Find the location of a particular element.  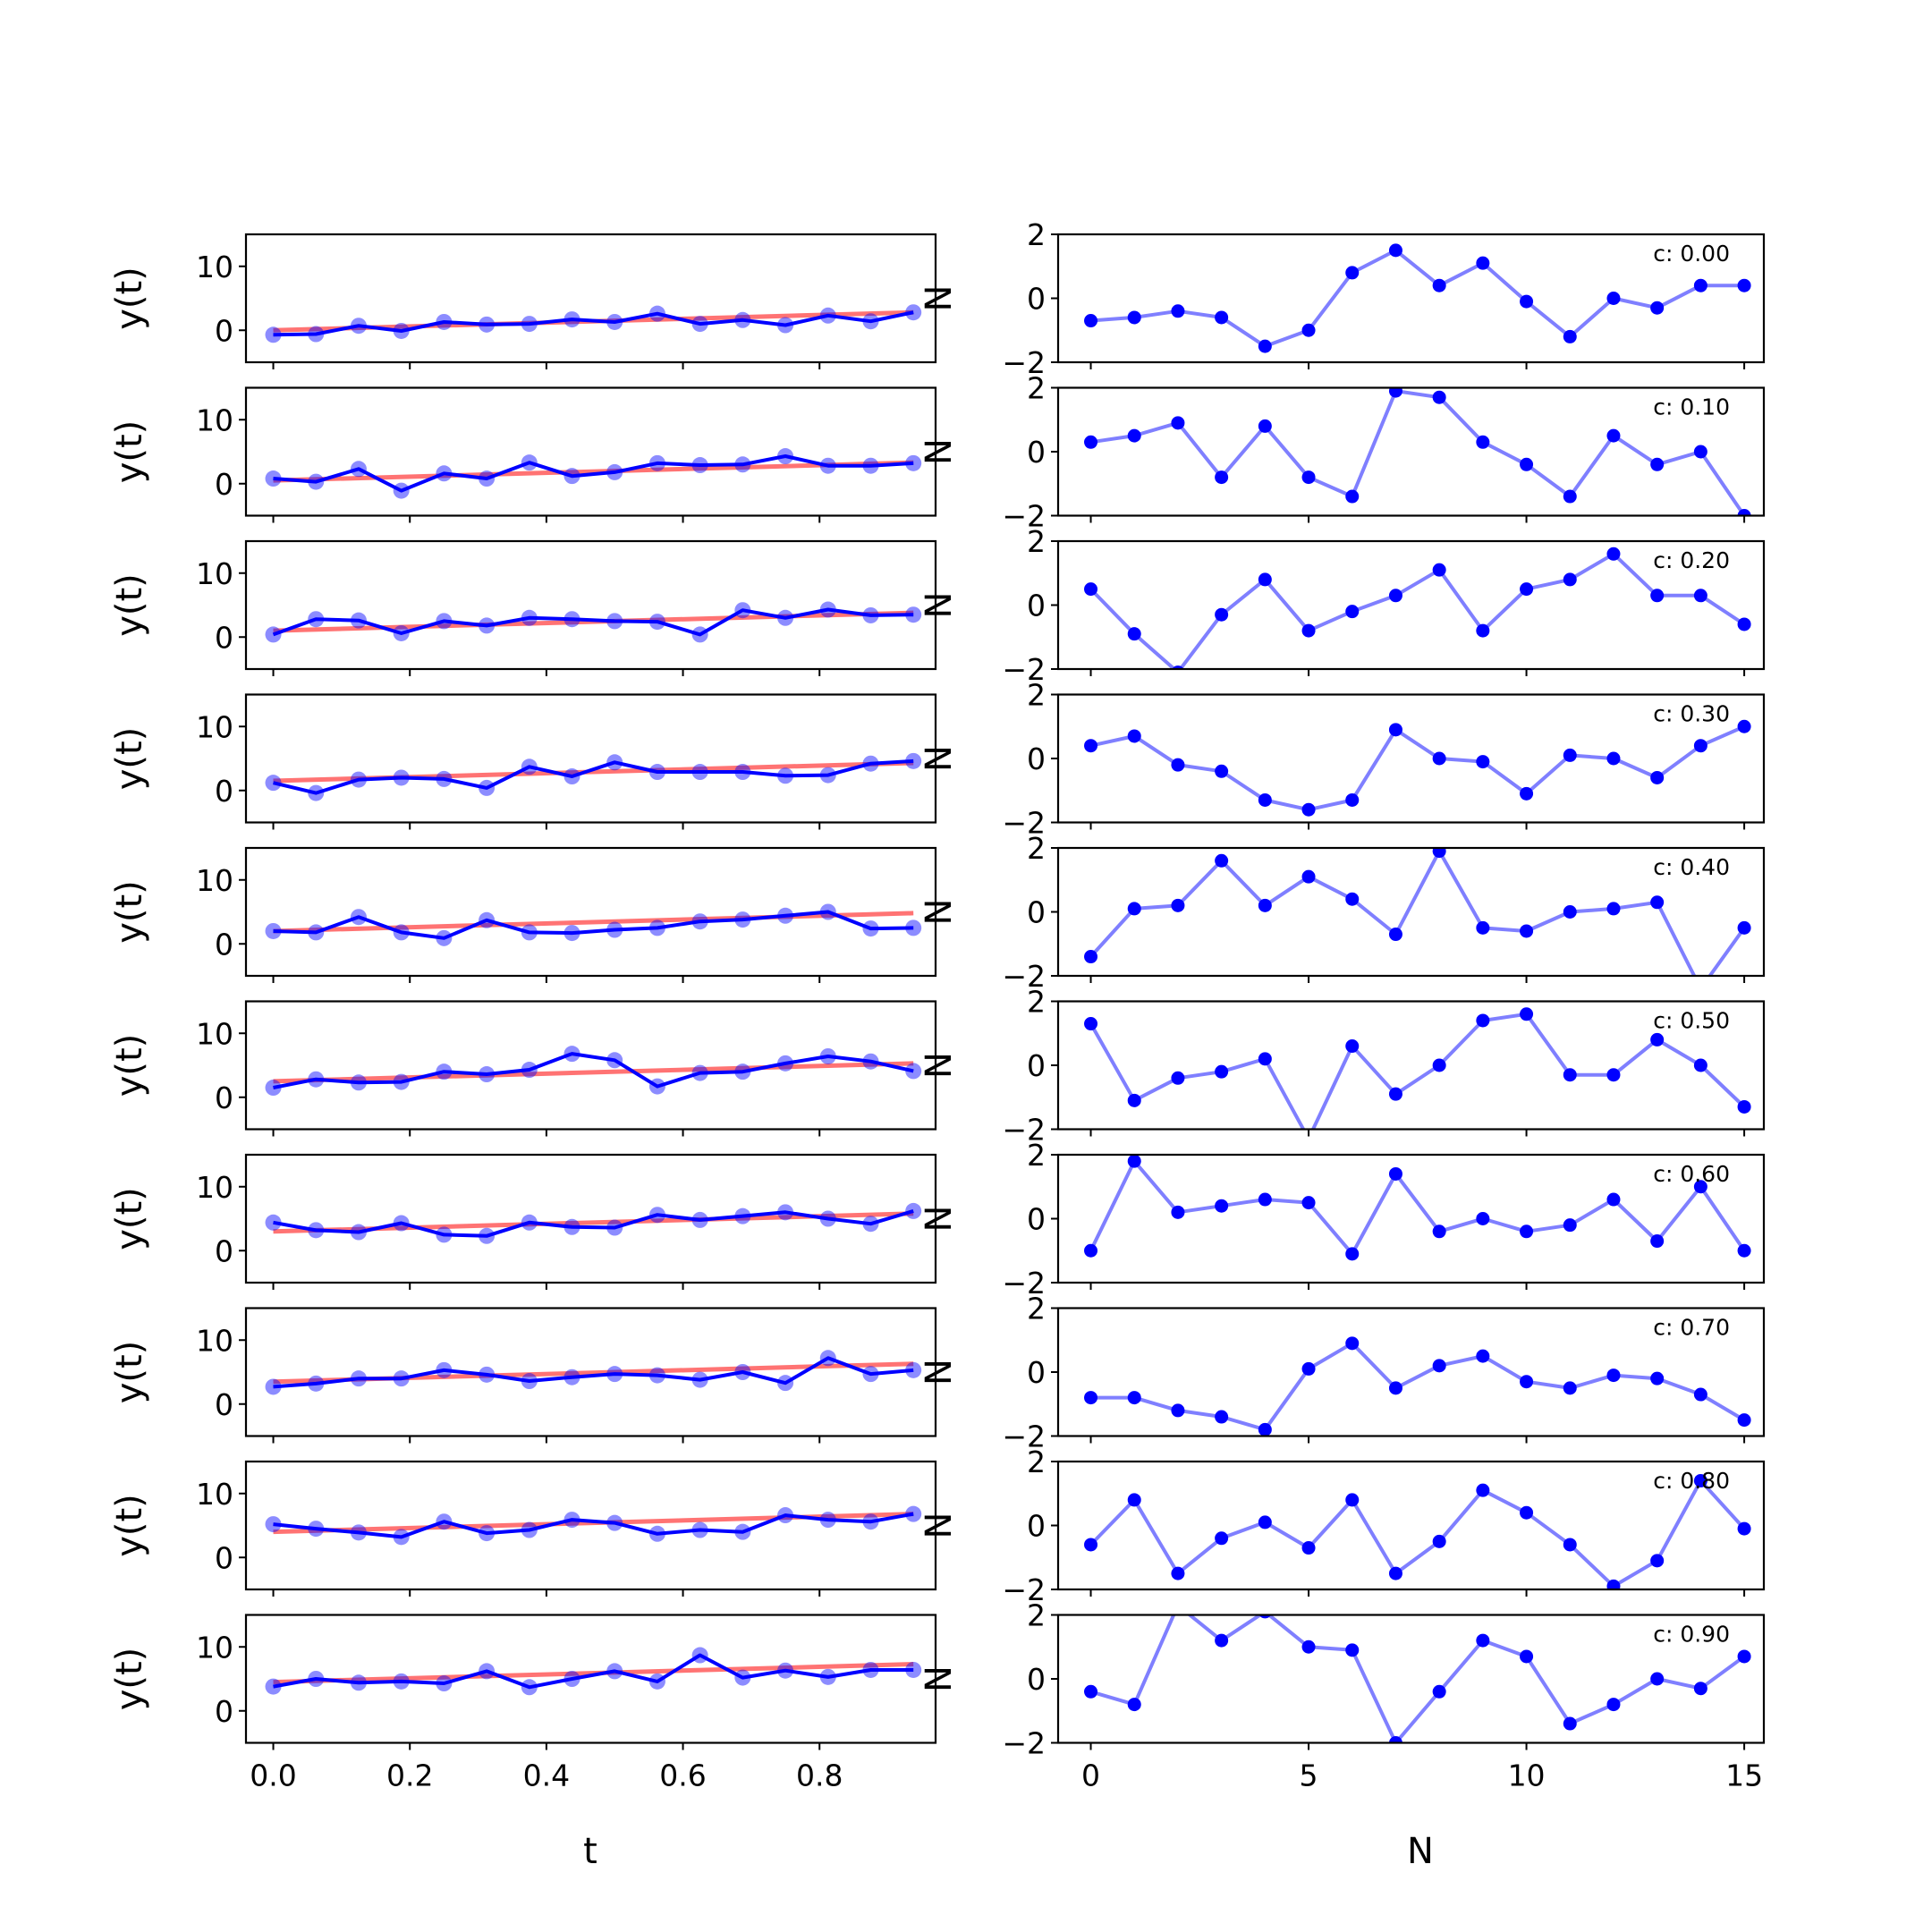

left-x-axis-label: t is located at coordinates (590, 1851).